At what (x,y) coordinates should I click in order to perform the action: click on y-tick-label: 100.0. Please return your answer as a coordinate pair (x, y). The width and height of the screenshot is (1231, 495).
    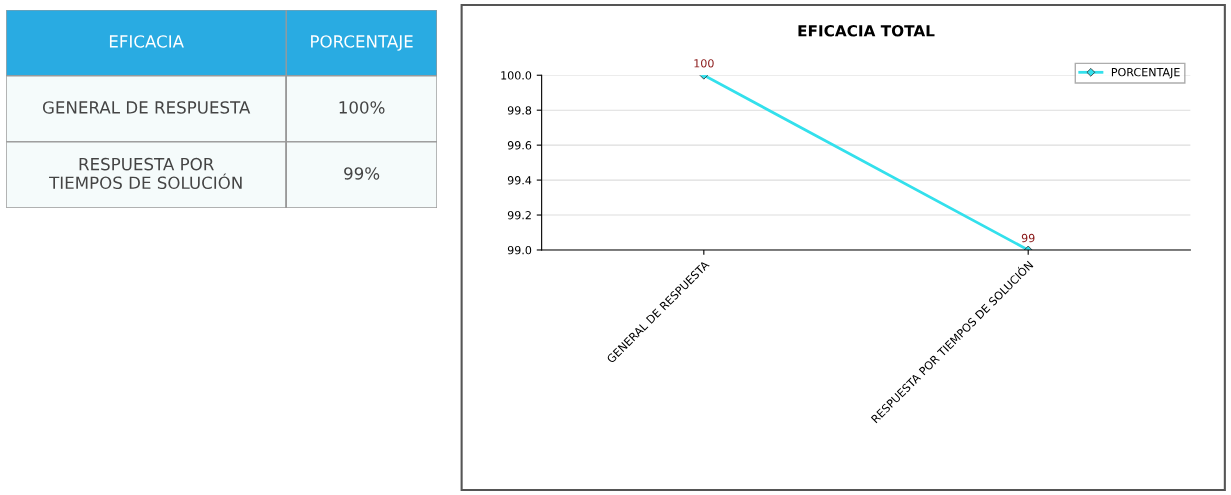
    Looking at the image, I should click on (516, 75).